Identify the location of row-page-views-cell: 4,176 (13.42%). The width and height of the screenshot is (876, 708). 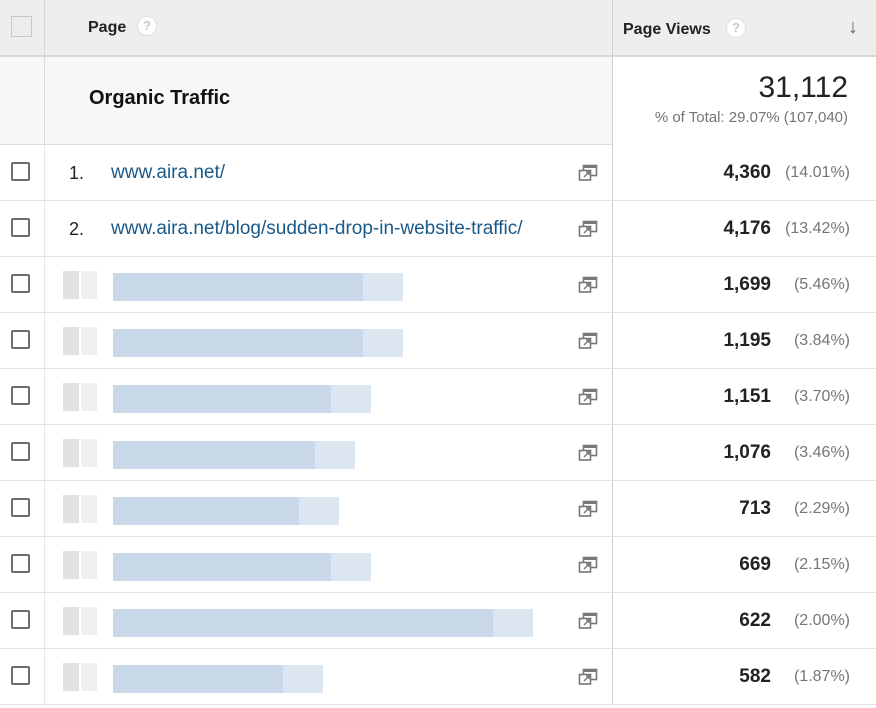
(744, 228).